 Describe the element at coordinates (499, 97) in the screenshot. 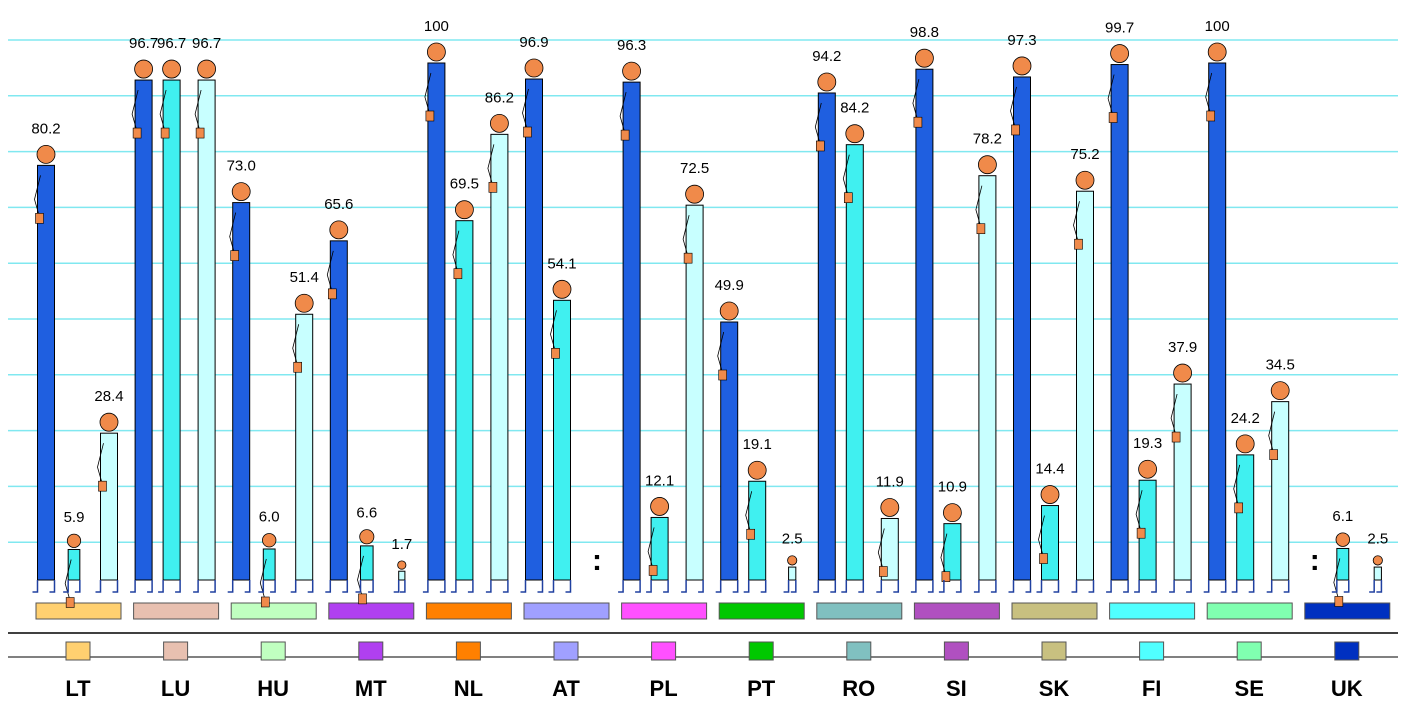

I see `value-label: 86.2` at that location.